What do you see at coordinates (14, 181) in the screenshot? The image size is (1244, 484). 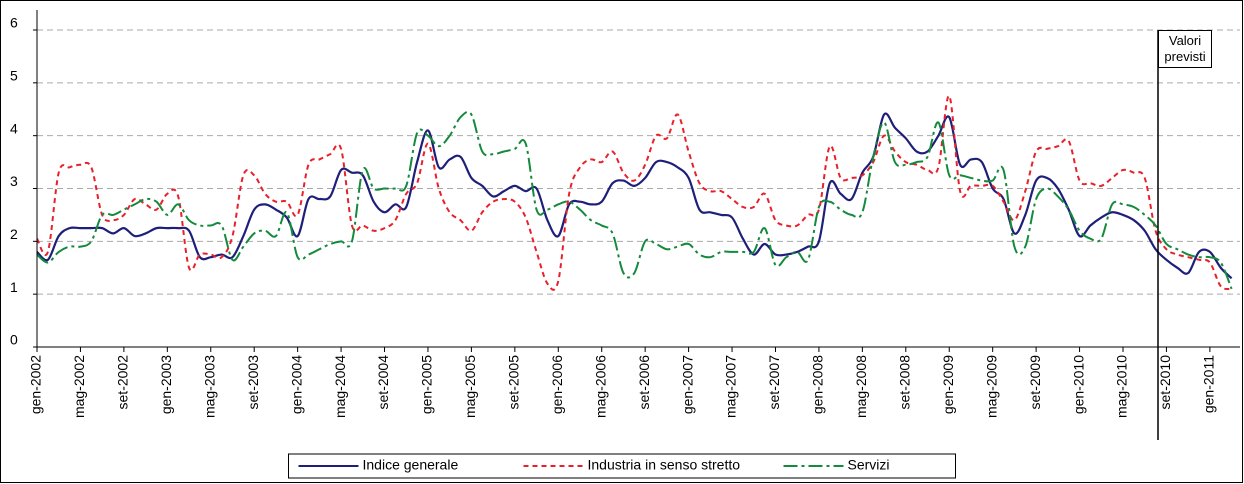 I see `y-tick-label: 3` at bounding box center [14, 181].